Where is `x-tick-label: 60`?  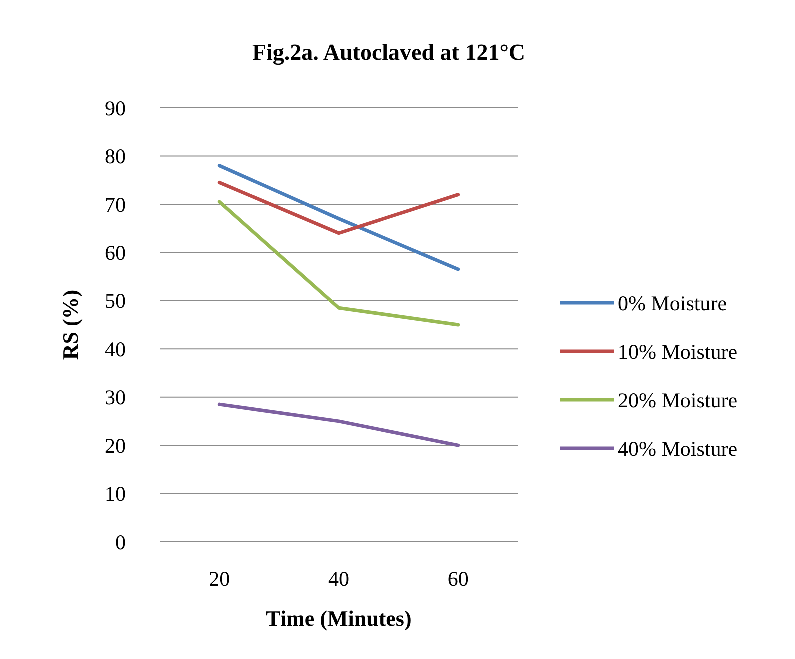 x-tick-label: 60 is located at coordinates (458, 579).